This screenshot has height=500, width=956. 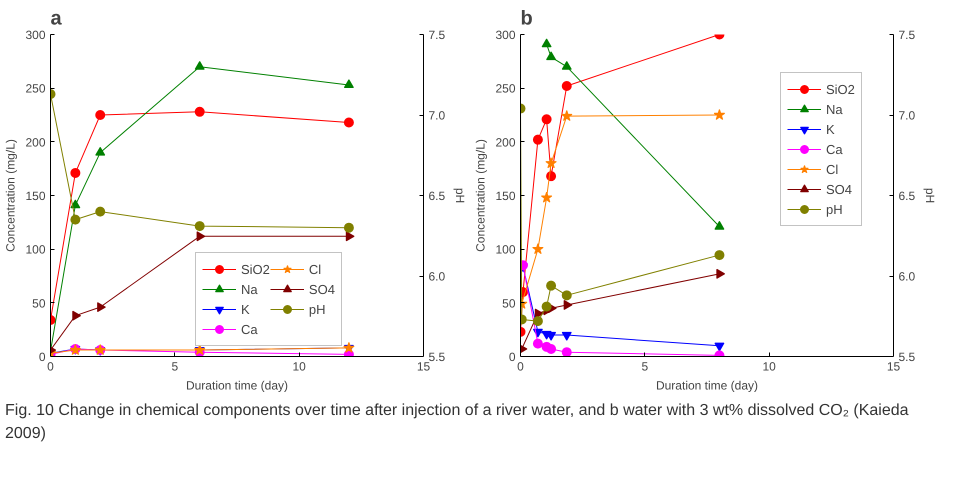 What do you see at coordinates (526, 19) in the screenshot?
I see `chart-title: b` at bounding box center [526, 19].